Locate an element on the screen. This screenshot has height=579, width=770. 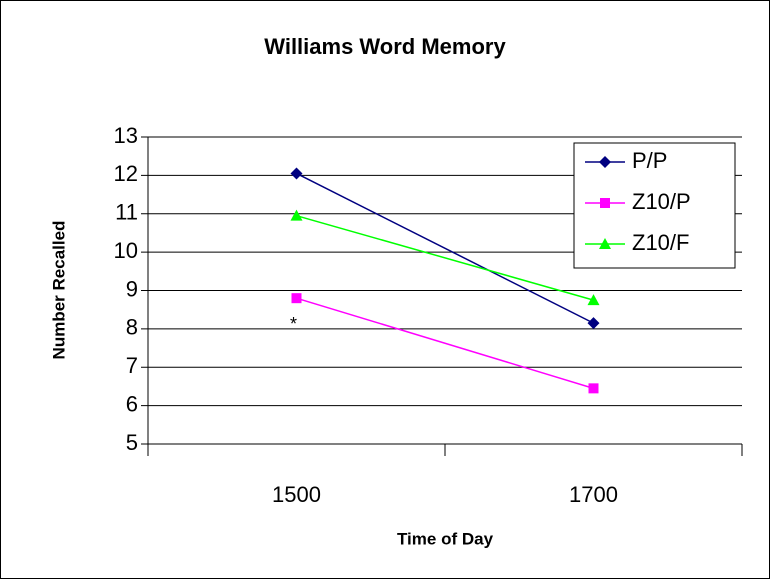
y-tick-label: 8 is located at coordinates (132, 327).